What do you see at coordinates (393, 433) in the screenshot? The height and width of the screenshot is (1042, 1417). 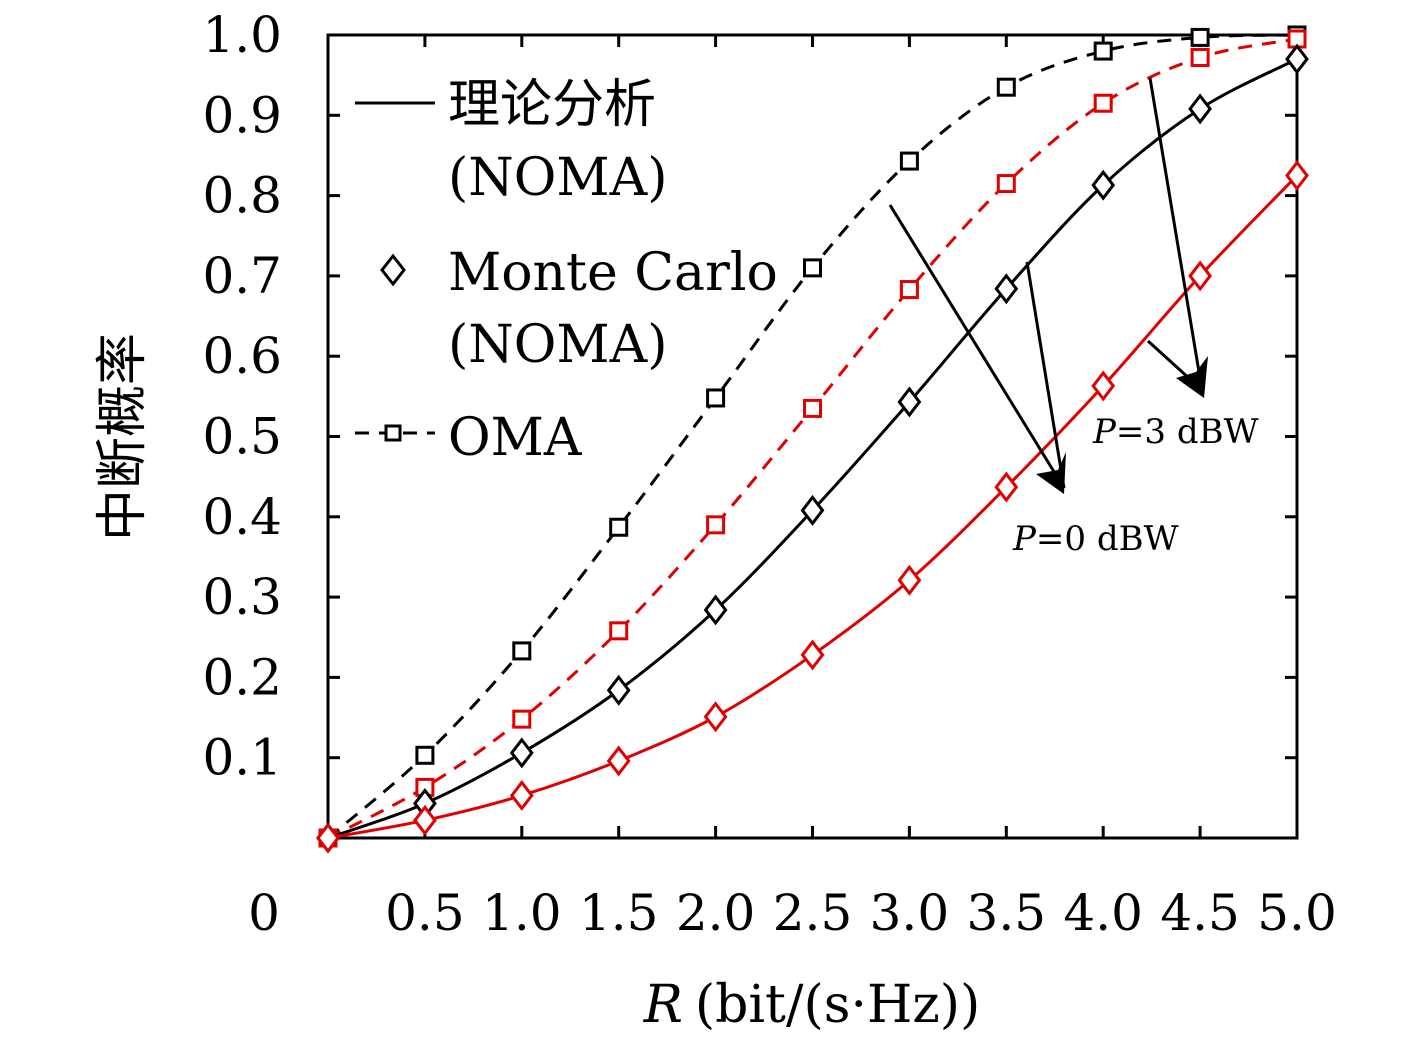 I see `legend-square-swatch` at bounding box center [393, 433].